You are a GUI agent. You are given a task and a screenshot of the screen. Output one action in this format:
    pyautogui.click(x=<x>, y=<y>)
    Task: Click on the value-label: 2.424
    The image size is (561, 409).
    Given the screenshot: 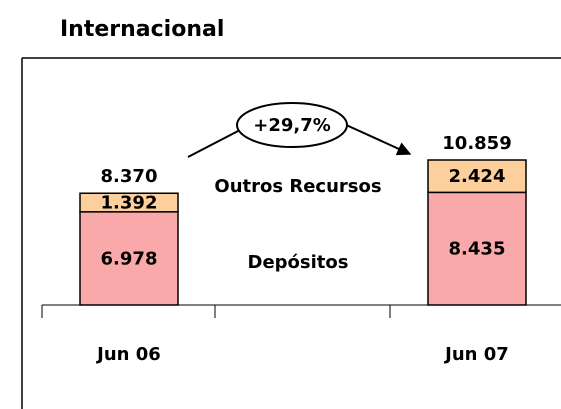 What is the action you would take?
    pyautogui.click(x=477, y=176)
    